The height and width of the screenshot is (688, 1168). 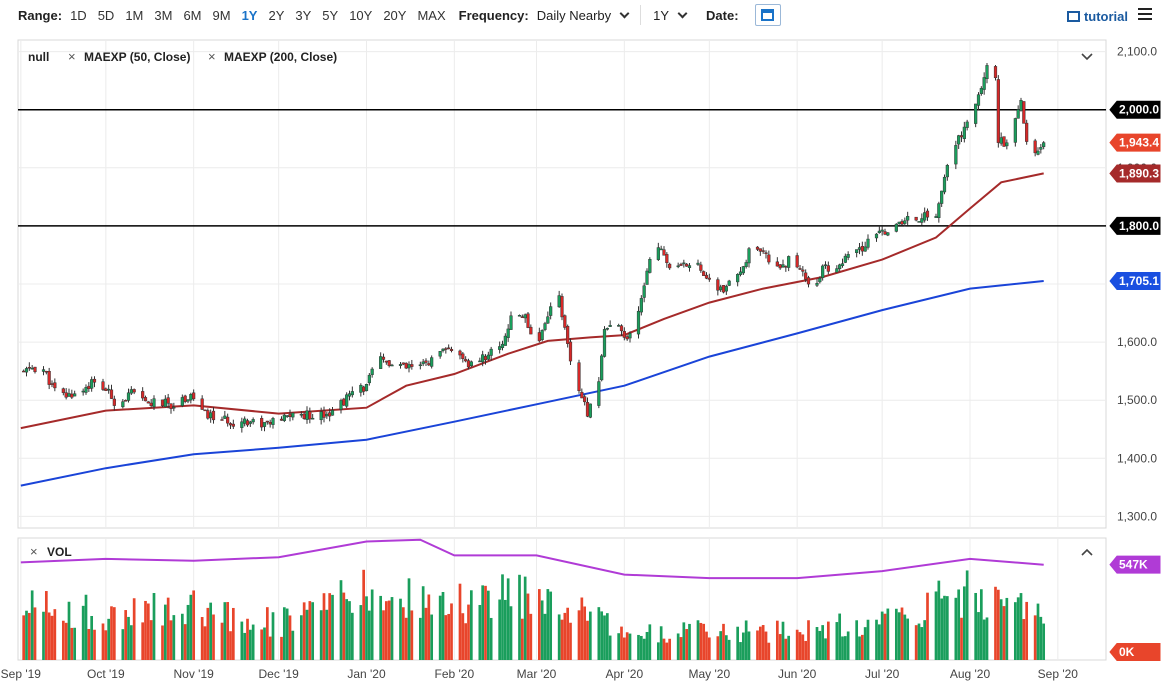 What do you see at coordinates (1087, 552) in the screenshot?
I see `expand-chevron-icon` at bounding box center [1087, 552].